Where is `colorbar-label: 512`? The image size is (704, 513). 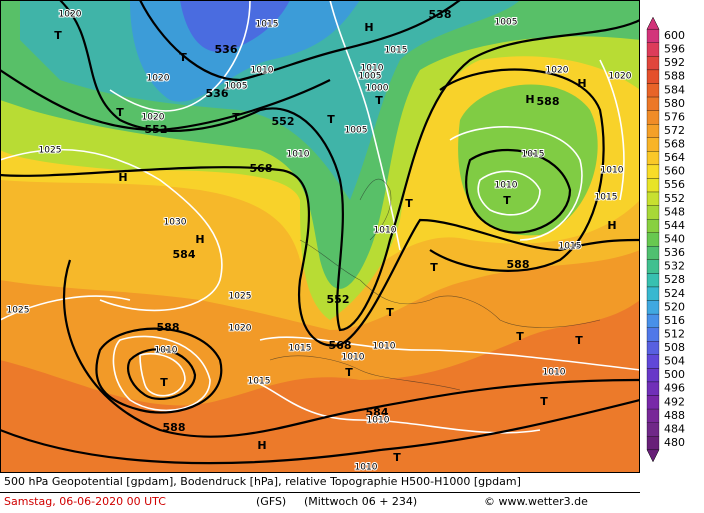
colorbar-label: 512 is located at coordinates (674, 333).